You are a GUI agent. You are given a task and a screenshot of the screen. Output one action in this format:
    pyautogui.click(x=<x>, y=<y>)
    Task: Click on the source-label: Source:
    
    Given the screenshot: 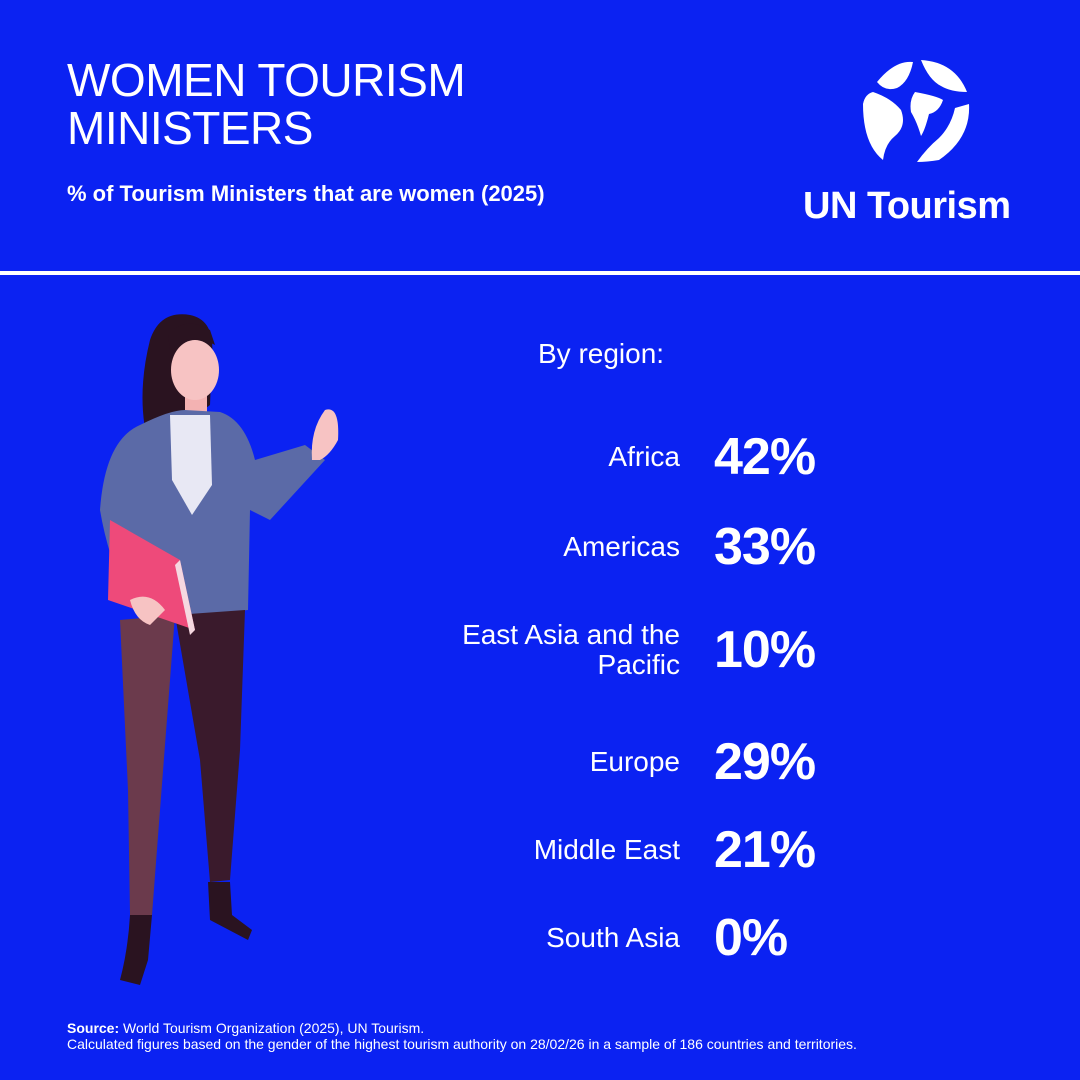 What is the action you would take?
    pyautogui.click(x=93, y=1028)
    